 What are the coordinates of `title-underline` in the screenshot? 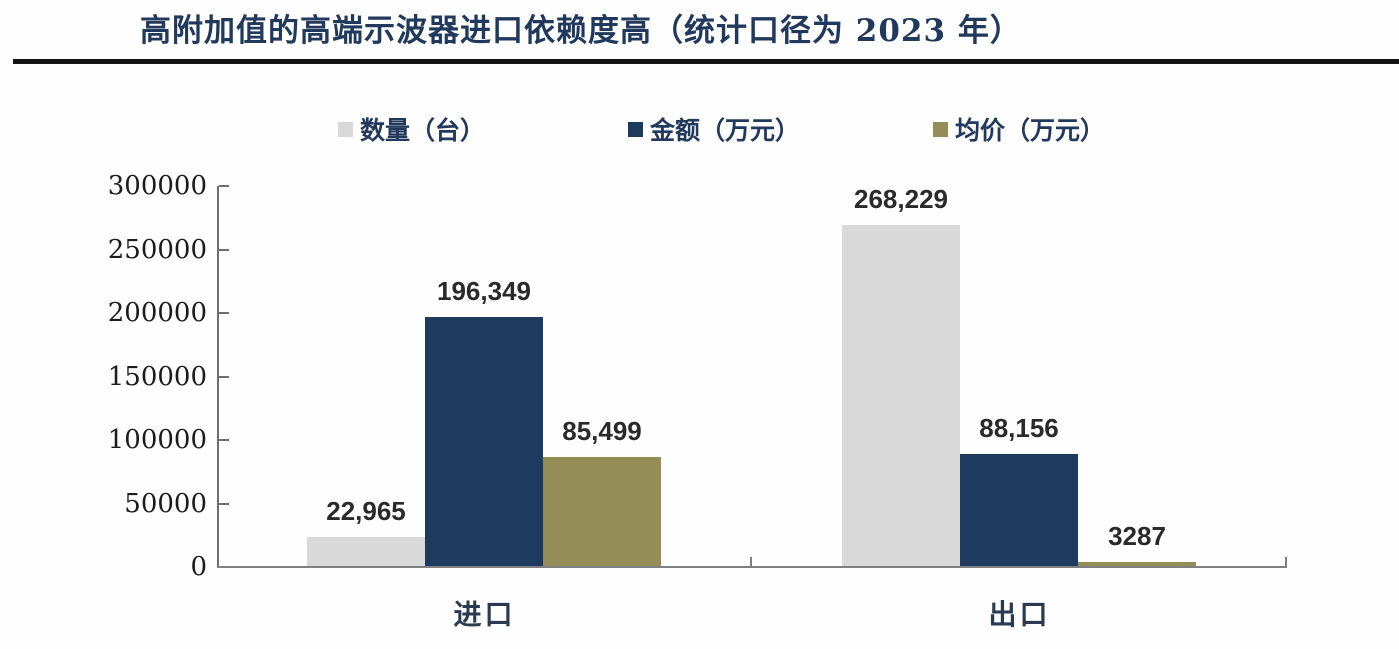 It's located at (706, 61).